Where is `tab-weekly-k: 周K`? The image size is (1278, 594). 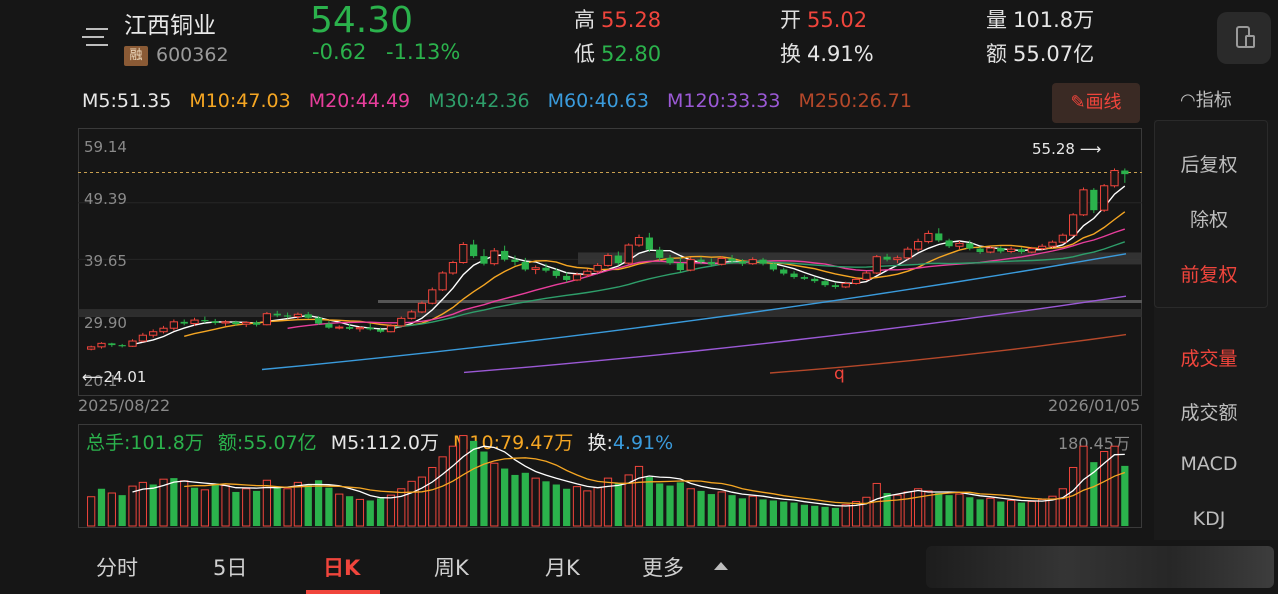
tab-weekly-k: 周K is located at coordinates (451, 568).